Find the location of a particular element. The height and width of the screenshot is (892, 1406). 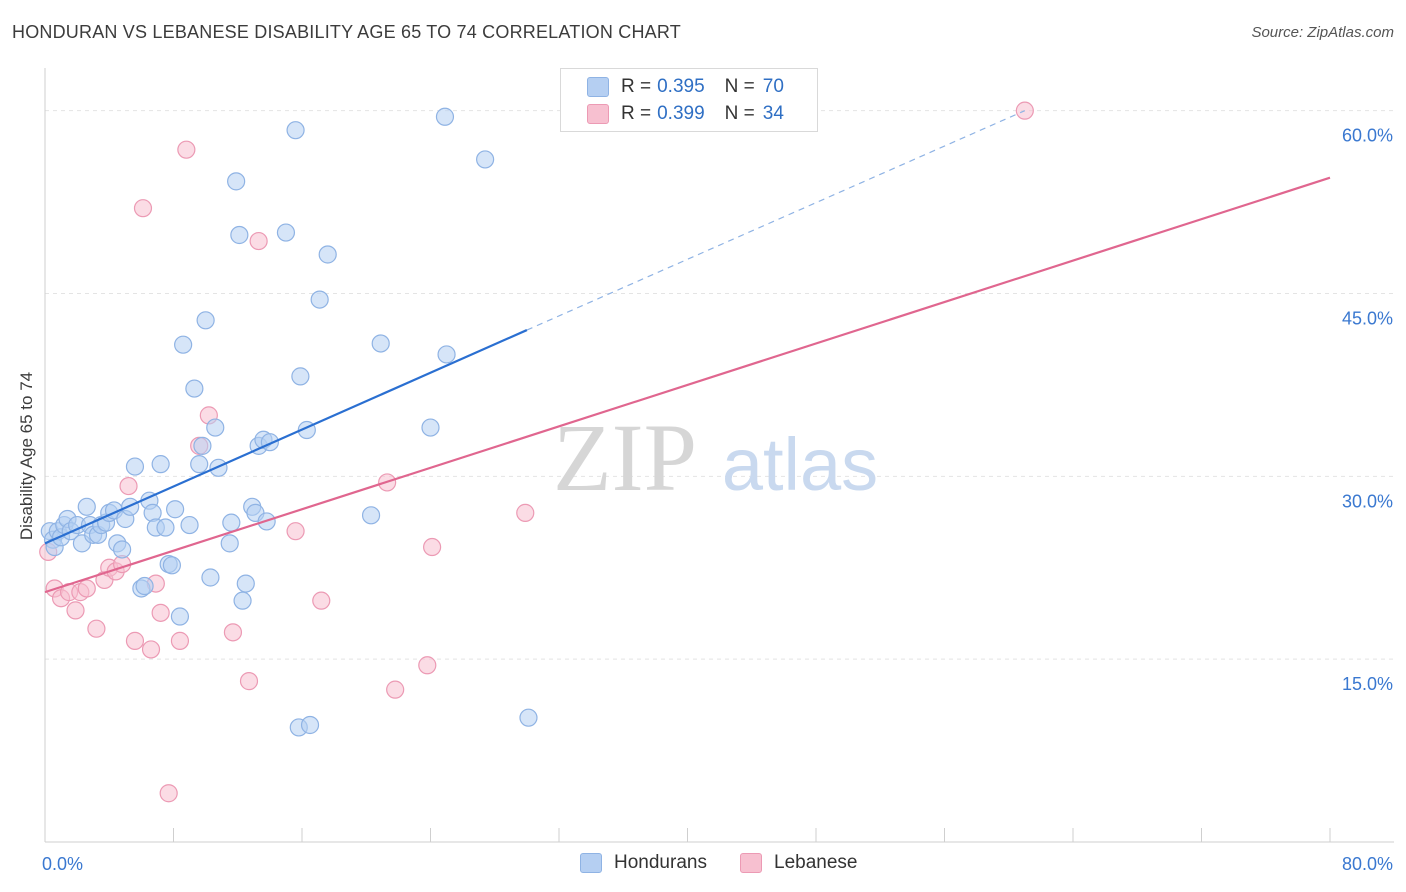

x-tick-label: 80.0% is located at coordinates (1367, 864).